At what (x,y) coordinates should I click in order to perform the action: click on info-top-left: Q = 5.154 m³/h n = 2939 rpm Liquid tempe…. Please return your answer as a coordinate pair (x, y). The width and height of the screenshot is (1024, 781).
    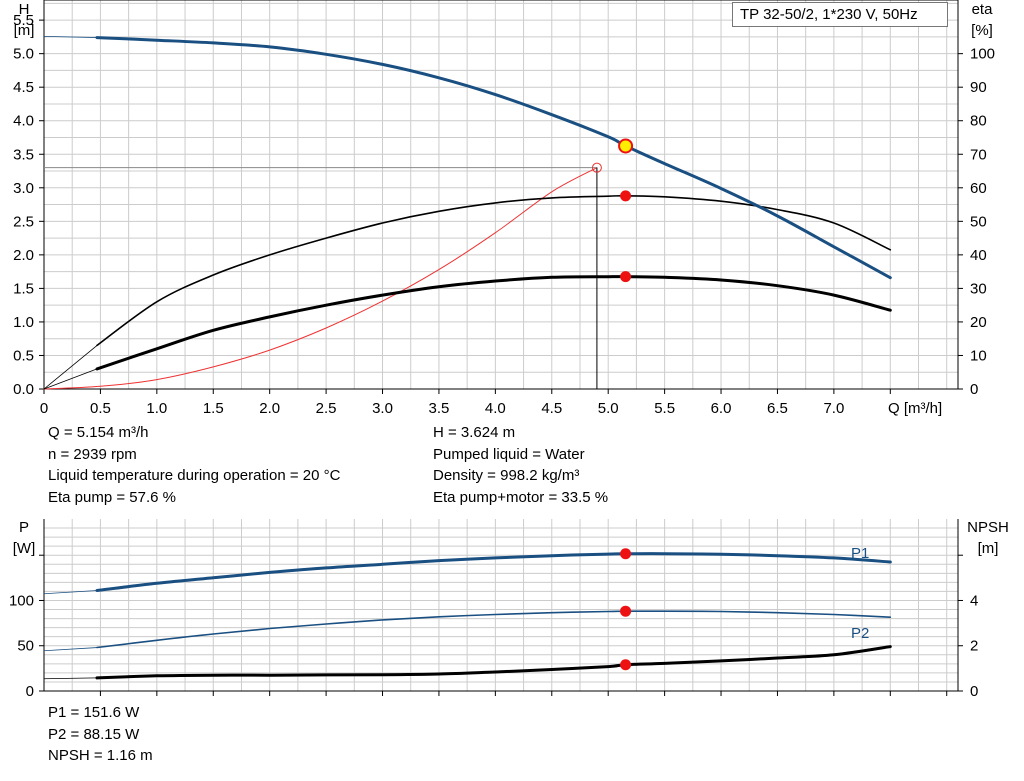
    Looking at the image, I should click on (194, 465).